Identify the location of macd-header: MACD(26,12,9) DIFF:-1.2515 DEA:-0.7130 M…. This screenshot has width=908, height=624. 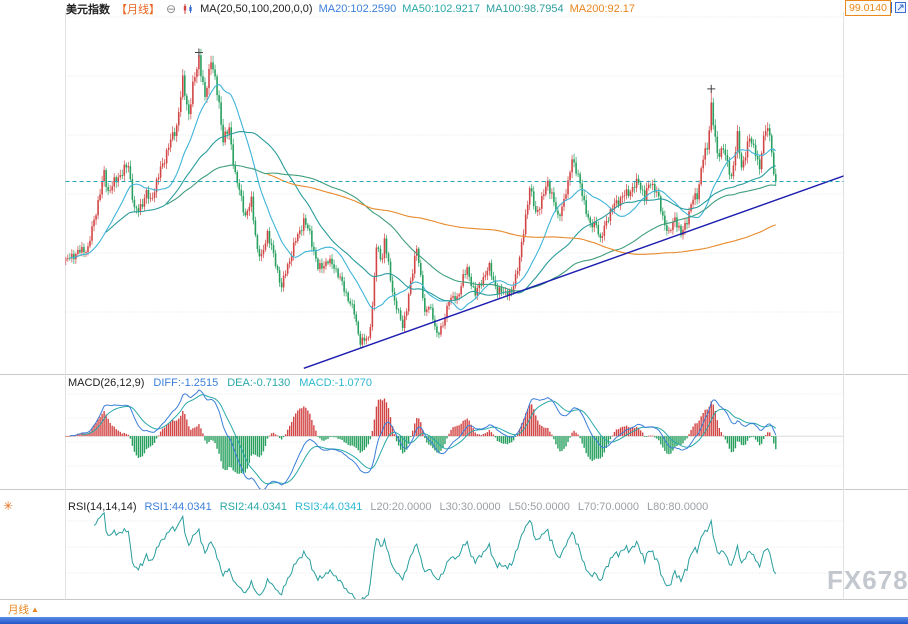
(220, 383).